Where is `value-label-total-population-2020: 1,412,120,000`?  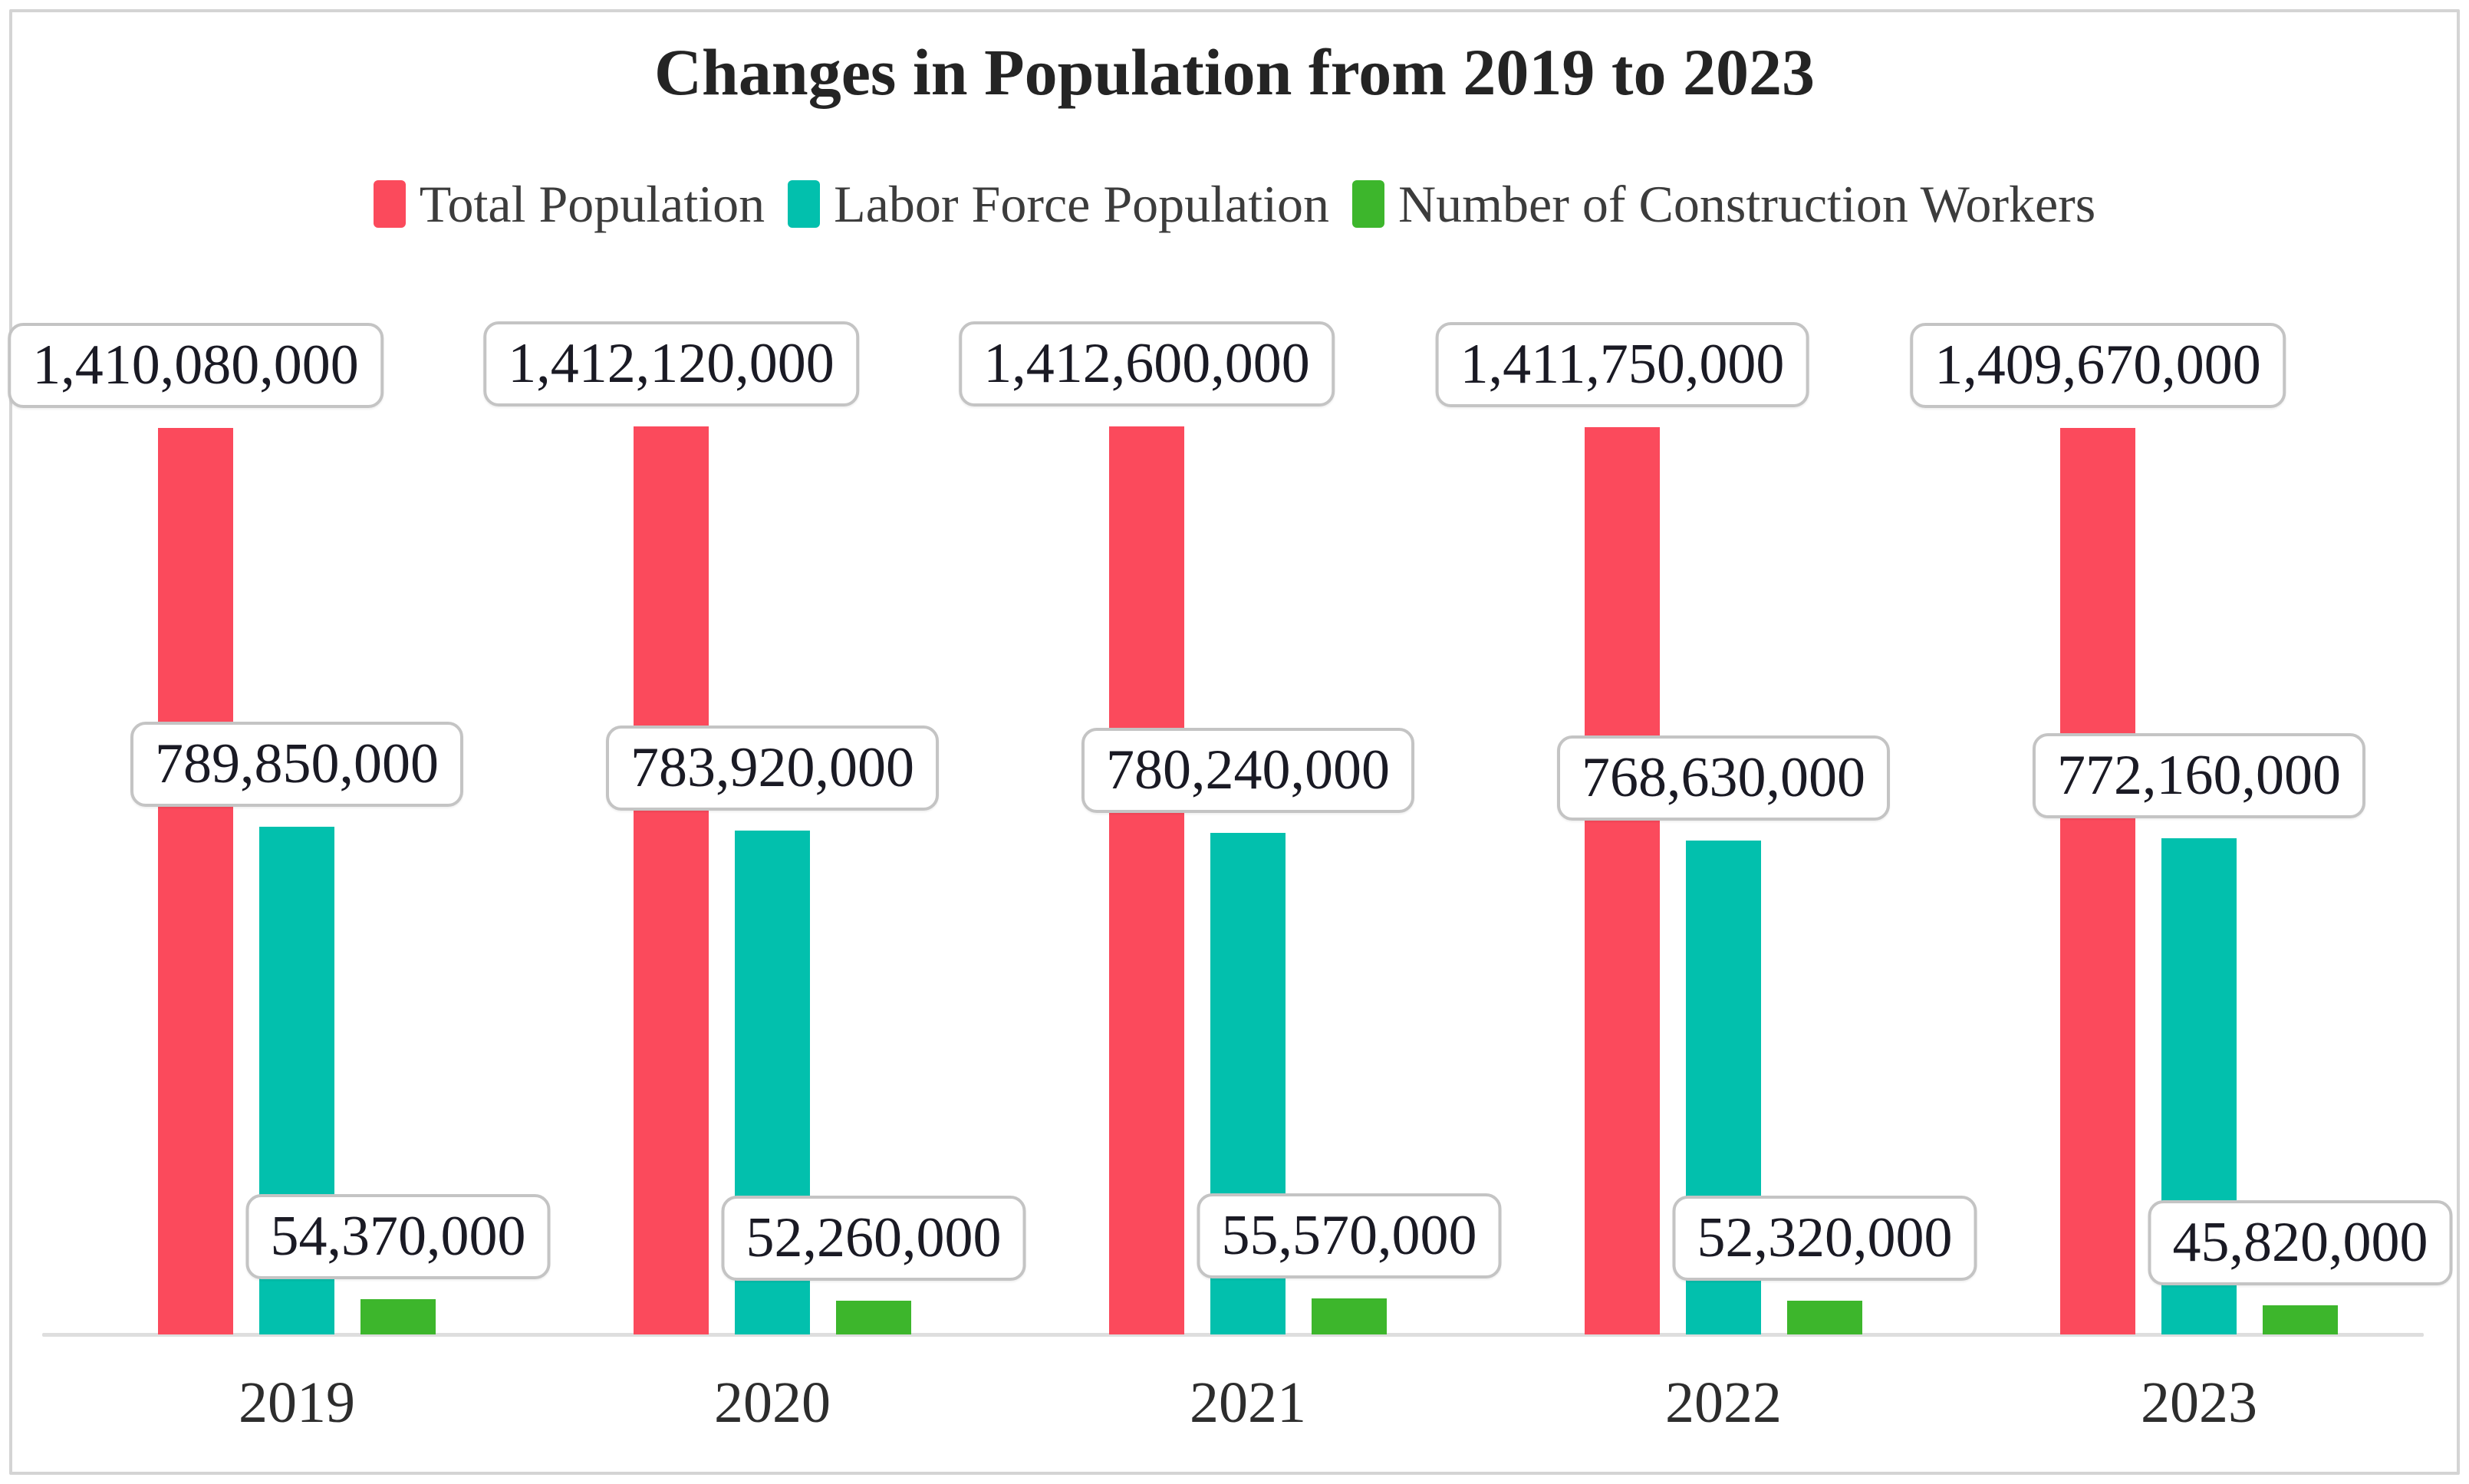
value-label-total-population-2020: 1,412,120,000 is located at coordinates (671, 363).